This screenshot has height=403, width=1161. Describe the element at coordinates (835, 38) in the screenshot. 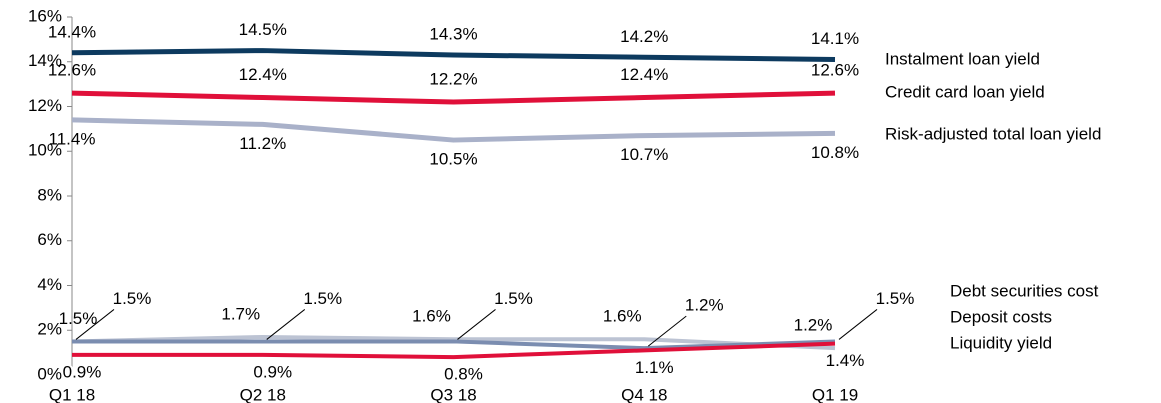

I see `data-label: 14.1%` at that location.